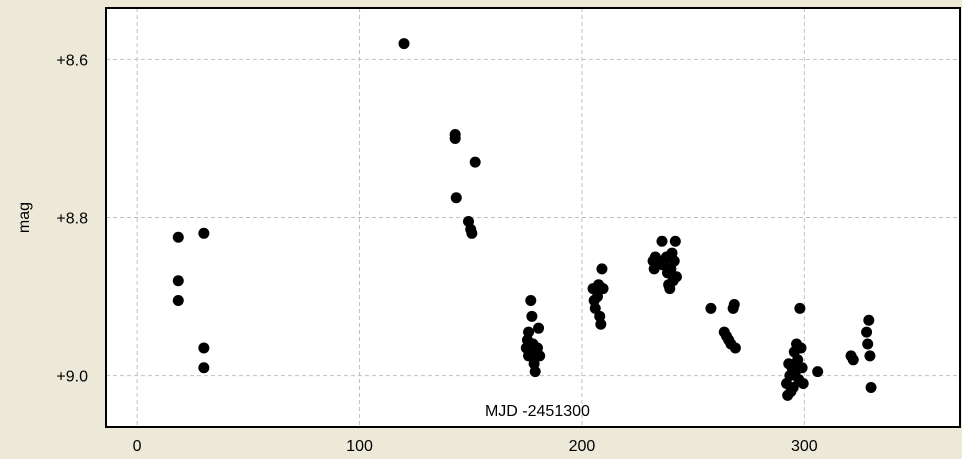 Image resolution: width=962 pixels, height=459 pixels. Describe the element at coordinates (359, 446) in the screenshot. I see `x-tick-label: 100` at that location.